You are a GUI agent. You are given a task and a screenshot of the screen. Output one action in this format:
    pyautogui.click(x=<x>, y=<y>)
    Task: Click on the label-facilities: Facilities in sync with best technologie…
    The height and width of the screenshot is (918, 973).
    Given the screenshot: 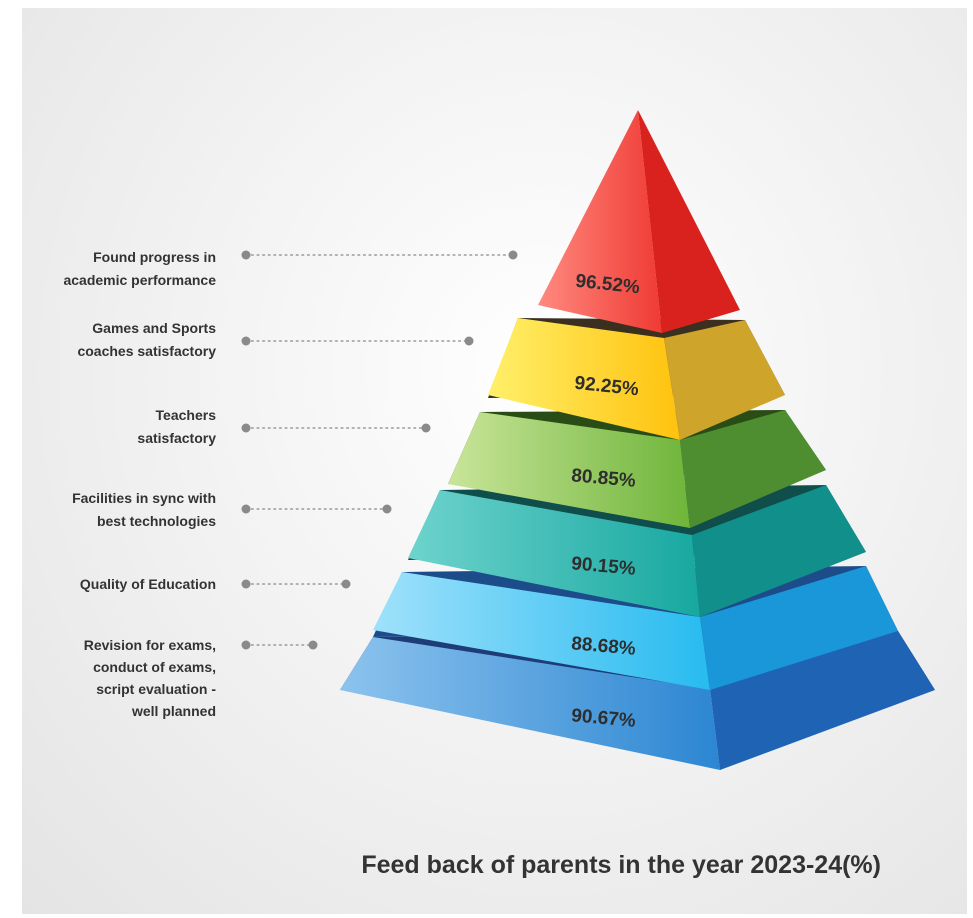 What is the action you would take?
    pyautogui.click(x=144, y=509)
    